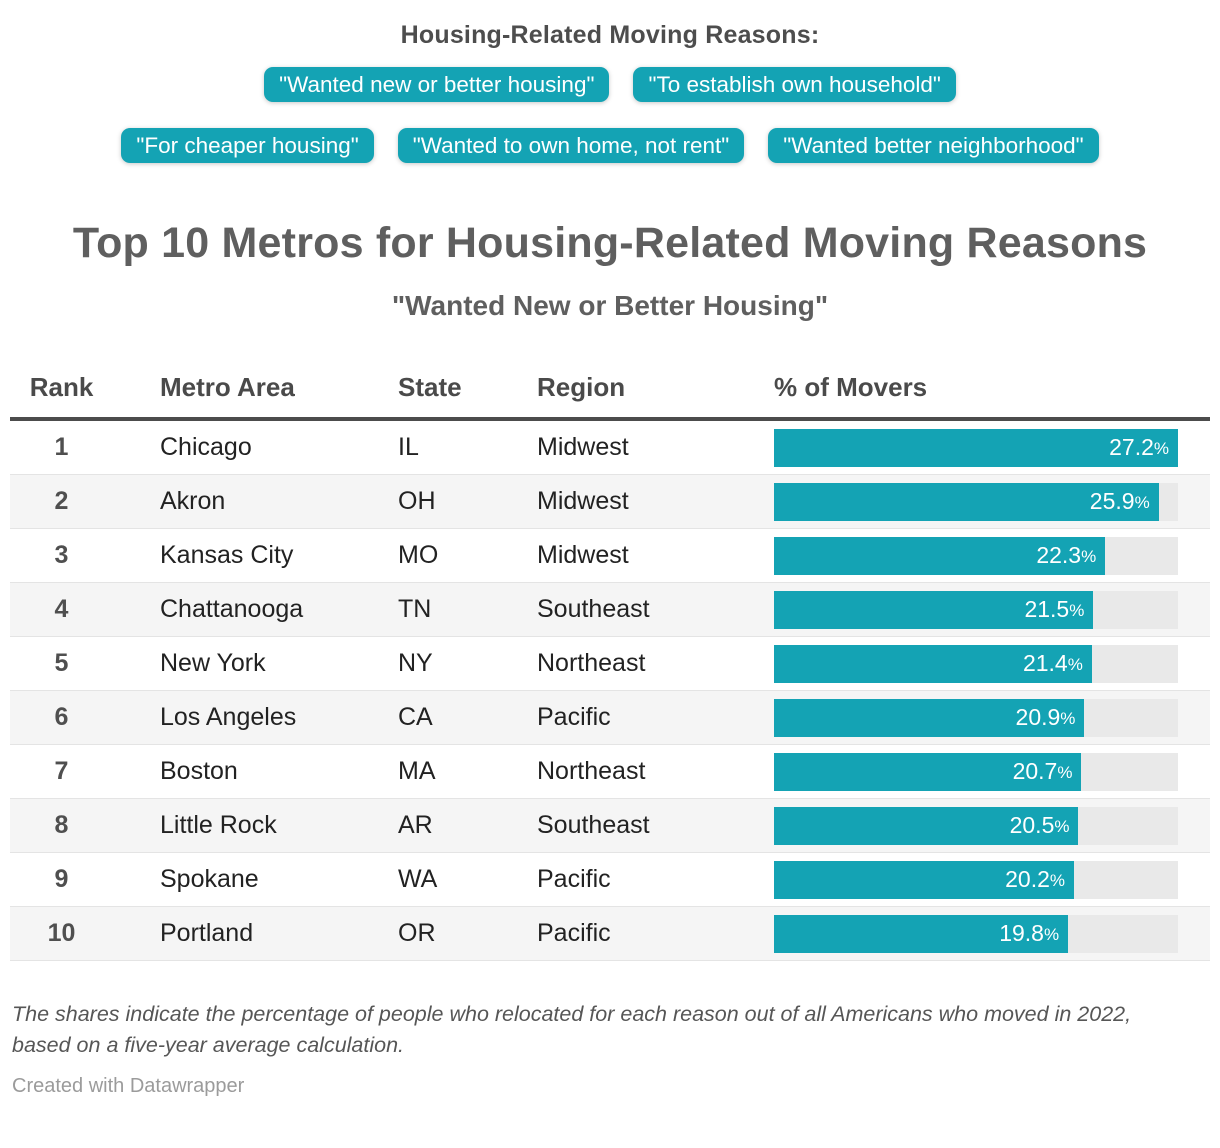 Image resolution: width=1220 pixels, height=1148 pixels. What do you see at coordinates (61, 825) in the screenshot?
I see `rank-cell: 8` at bounding box center [61, 825].